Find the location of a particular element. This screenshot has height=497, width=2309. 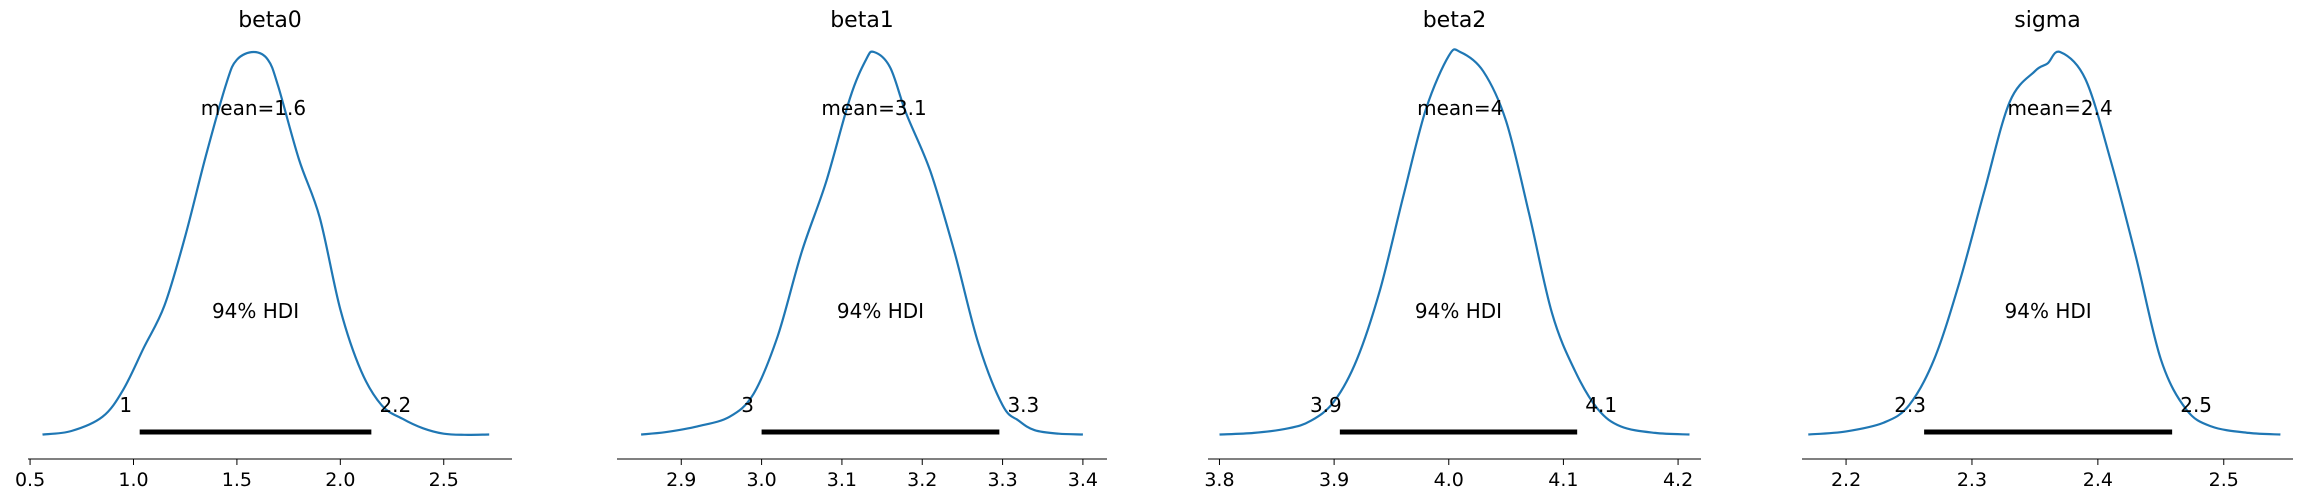

x-tick-label: 3.9 is located at coordinates (1334, 480).